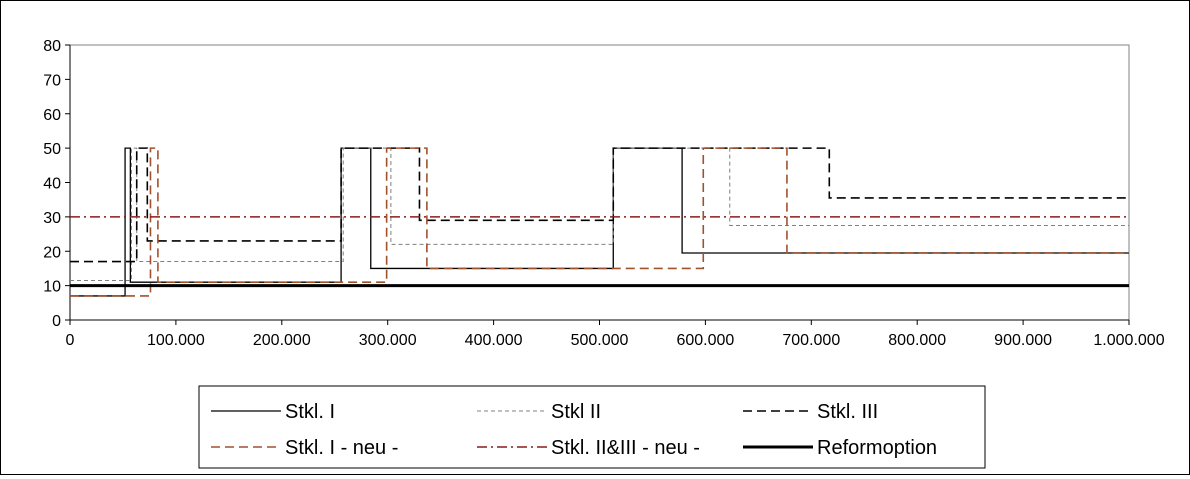  I want to click on x-tick-label: 500.000, so click(600, 340).